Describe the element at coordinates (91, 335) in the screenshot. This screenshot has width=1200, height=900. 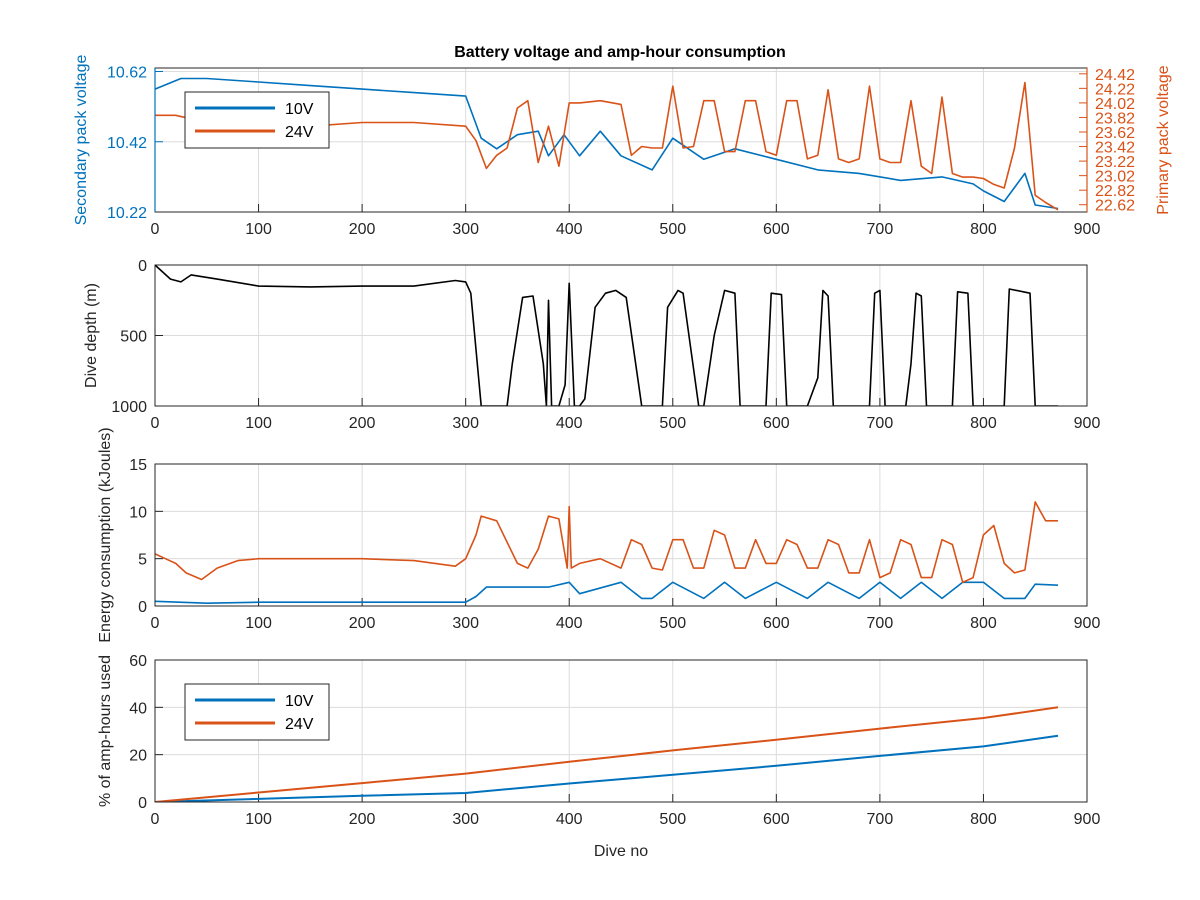
I see `y-axis-label: Dive depth (m)` at that location.